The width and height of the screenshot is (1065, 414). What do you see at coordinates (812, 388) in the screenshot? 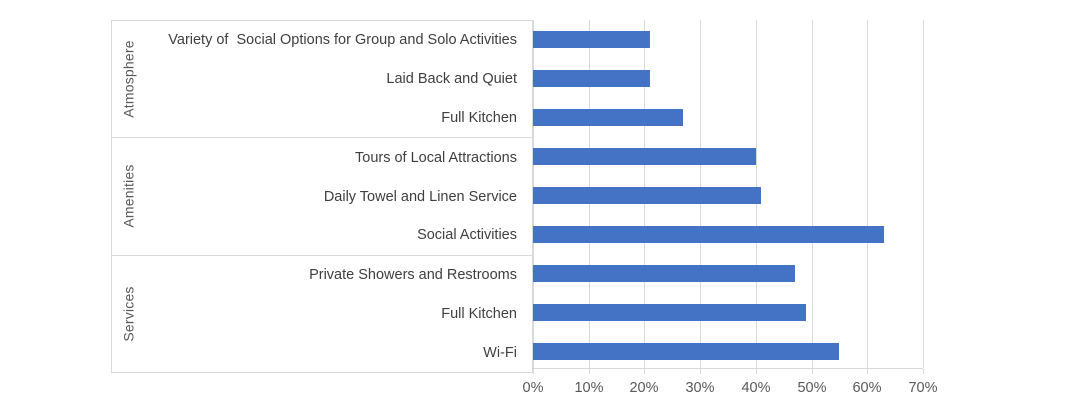
I see `x-tick-label: 50%` at bounding box center [812, 388].